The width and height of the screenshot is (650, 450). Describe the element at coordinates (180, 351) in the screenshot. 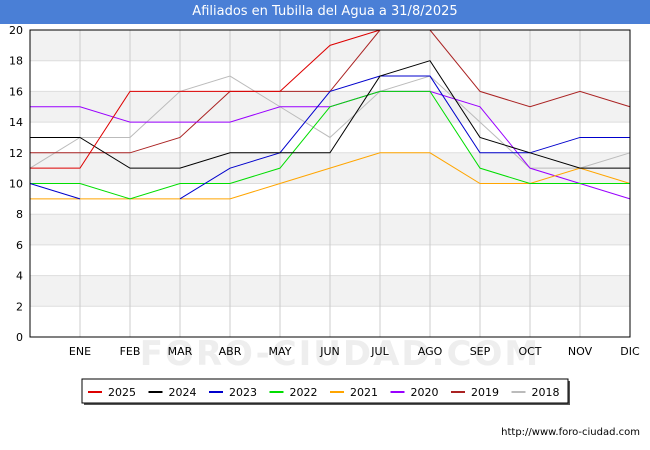

I see `x-tick-label: MAR` at that location.